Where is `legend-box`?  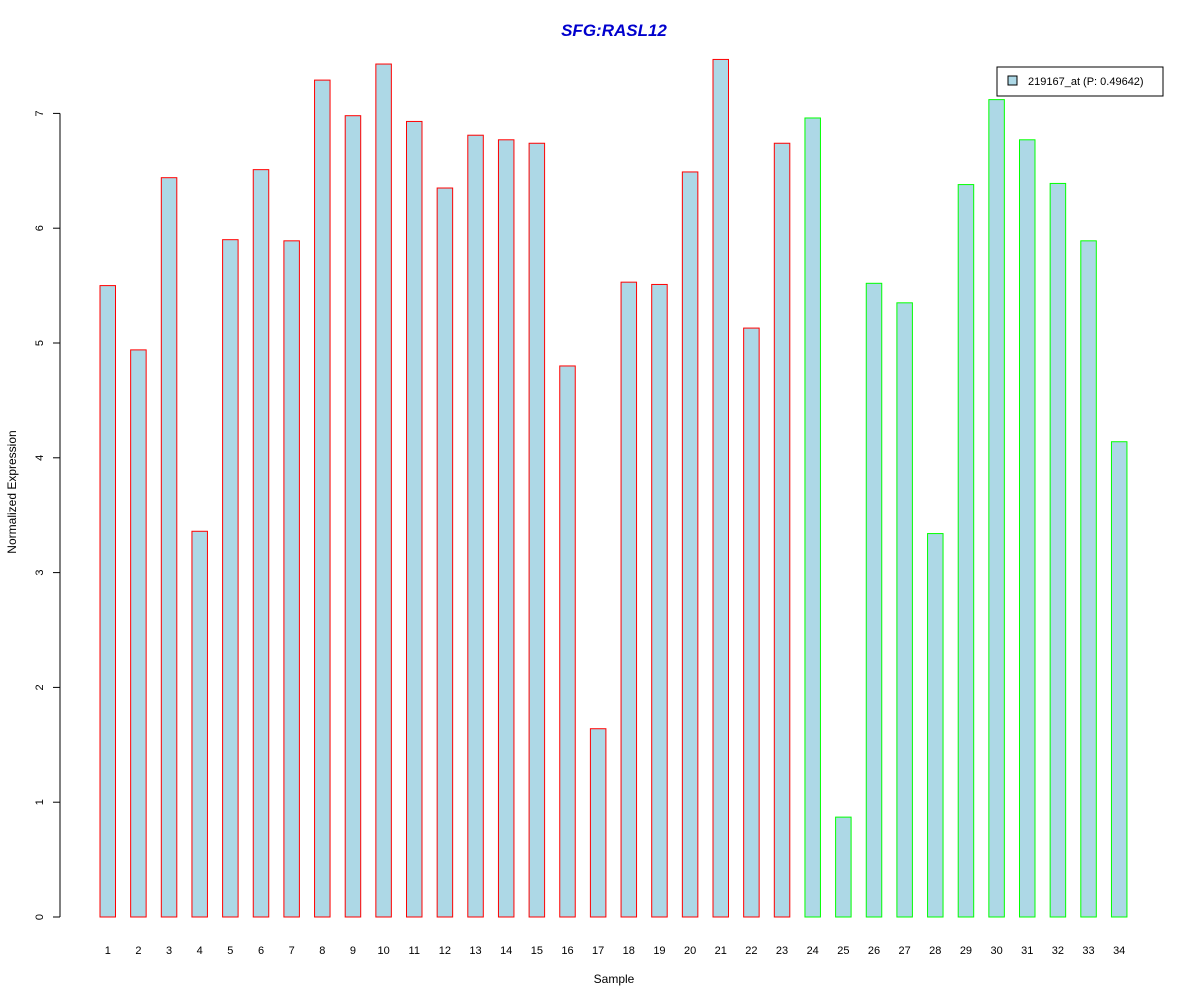 legend-box is located at coordinates (1080, 81).